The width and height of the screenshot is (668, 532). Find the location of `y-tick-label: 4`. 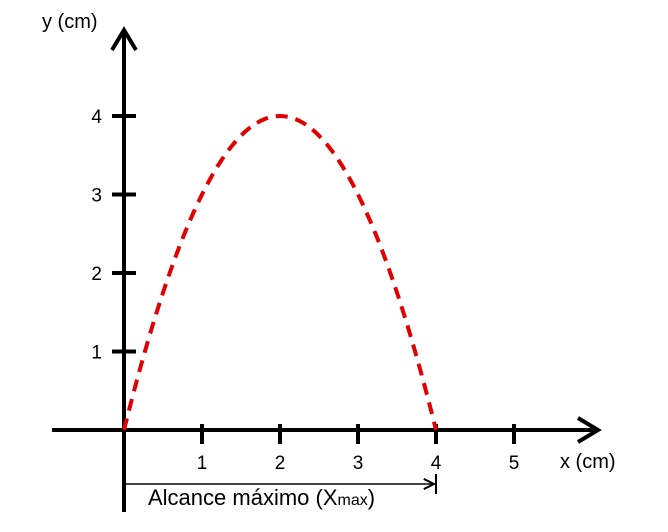

y-tick-label: 4 is located at coordinates (96, 117).